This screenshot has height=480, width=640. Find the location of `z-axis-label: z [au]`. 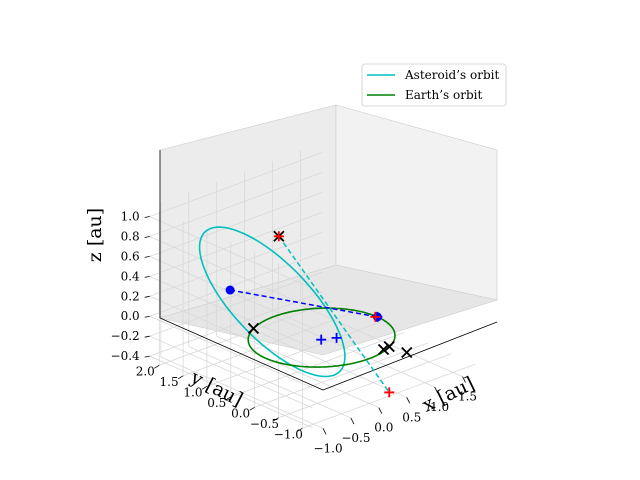

z-axis-label: z [au] is located at coordinates (95, 235).